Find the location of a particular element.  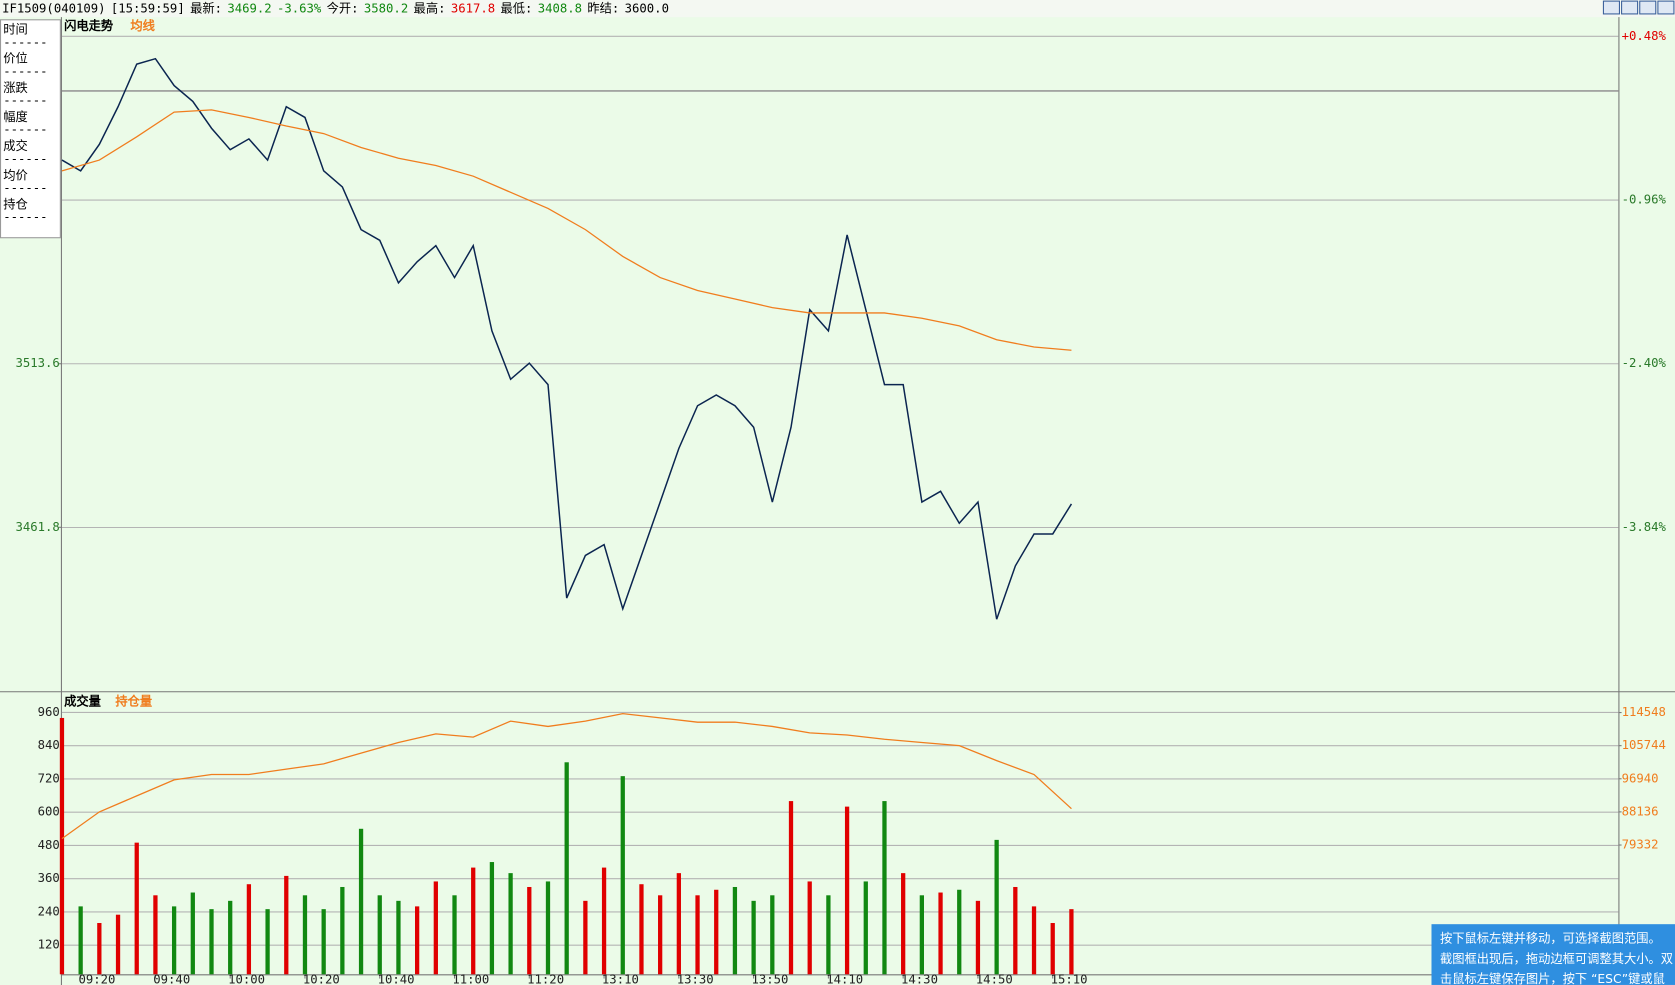

y2-tick-label: 88136 is located at coordinates (1640, 811).